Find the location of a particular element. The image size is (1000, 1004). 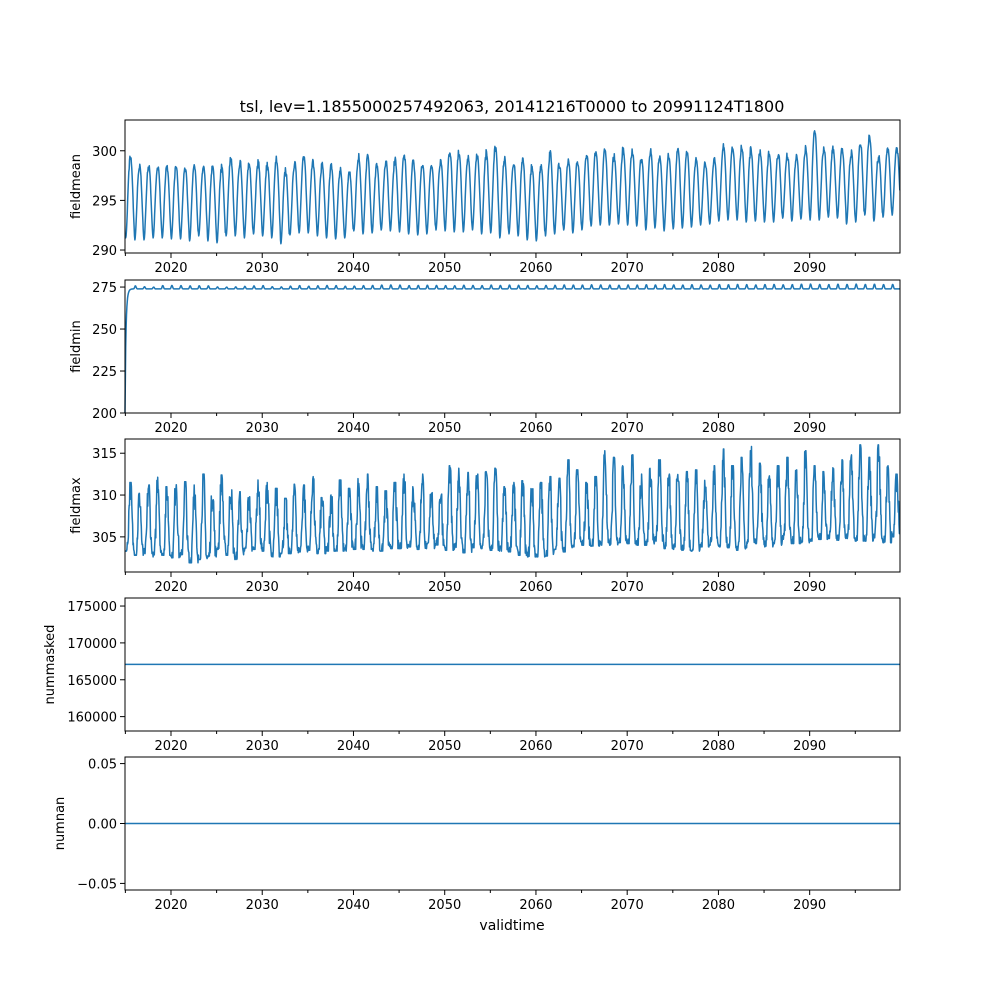

y-tick-label: 295 is located at coordinates (104, 201).